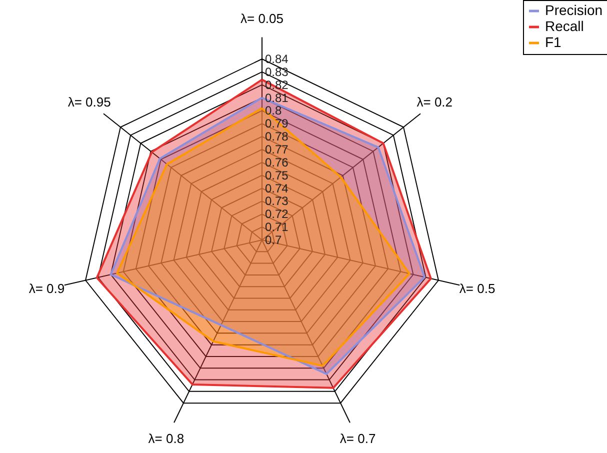 This screenshot has height=453, width=607. Describe the element at coordinates (277, 162) in the screenshot. I see `y-tick-label: 0.76` at that location.